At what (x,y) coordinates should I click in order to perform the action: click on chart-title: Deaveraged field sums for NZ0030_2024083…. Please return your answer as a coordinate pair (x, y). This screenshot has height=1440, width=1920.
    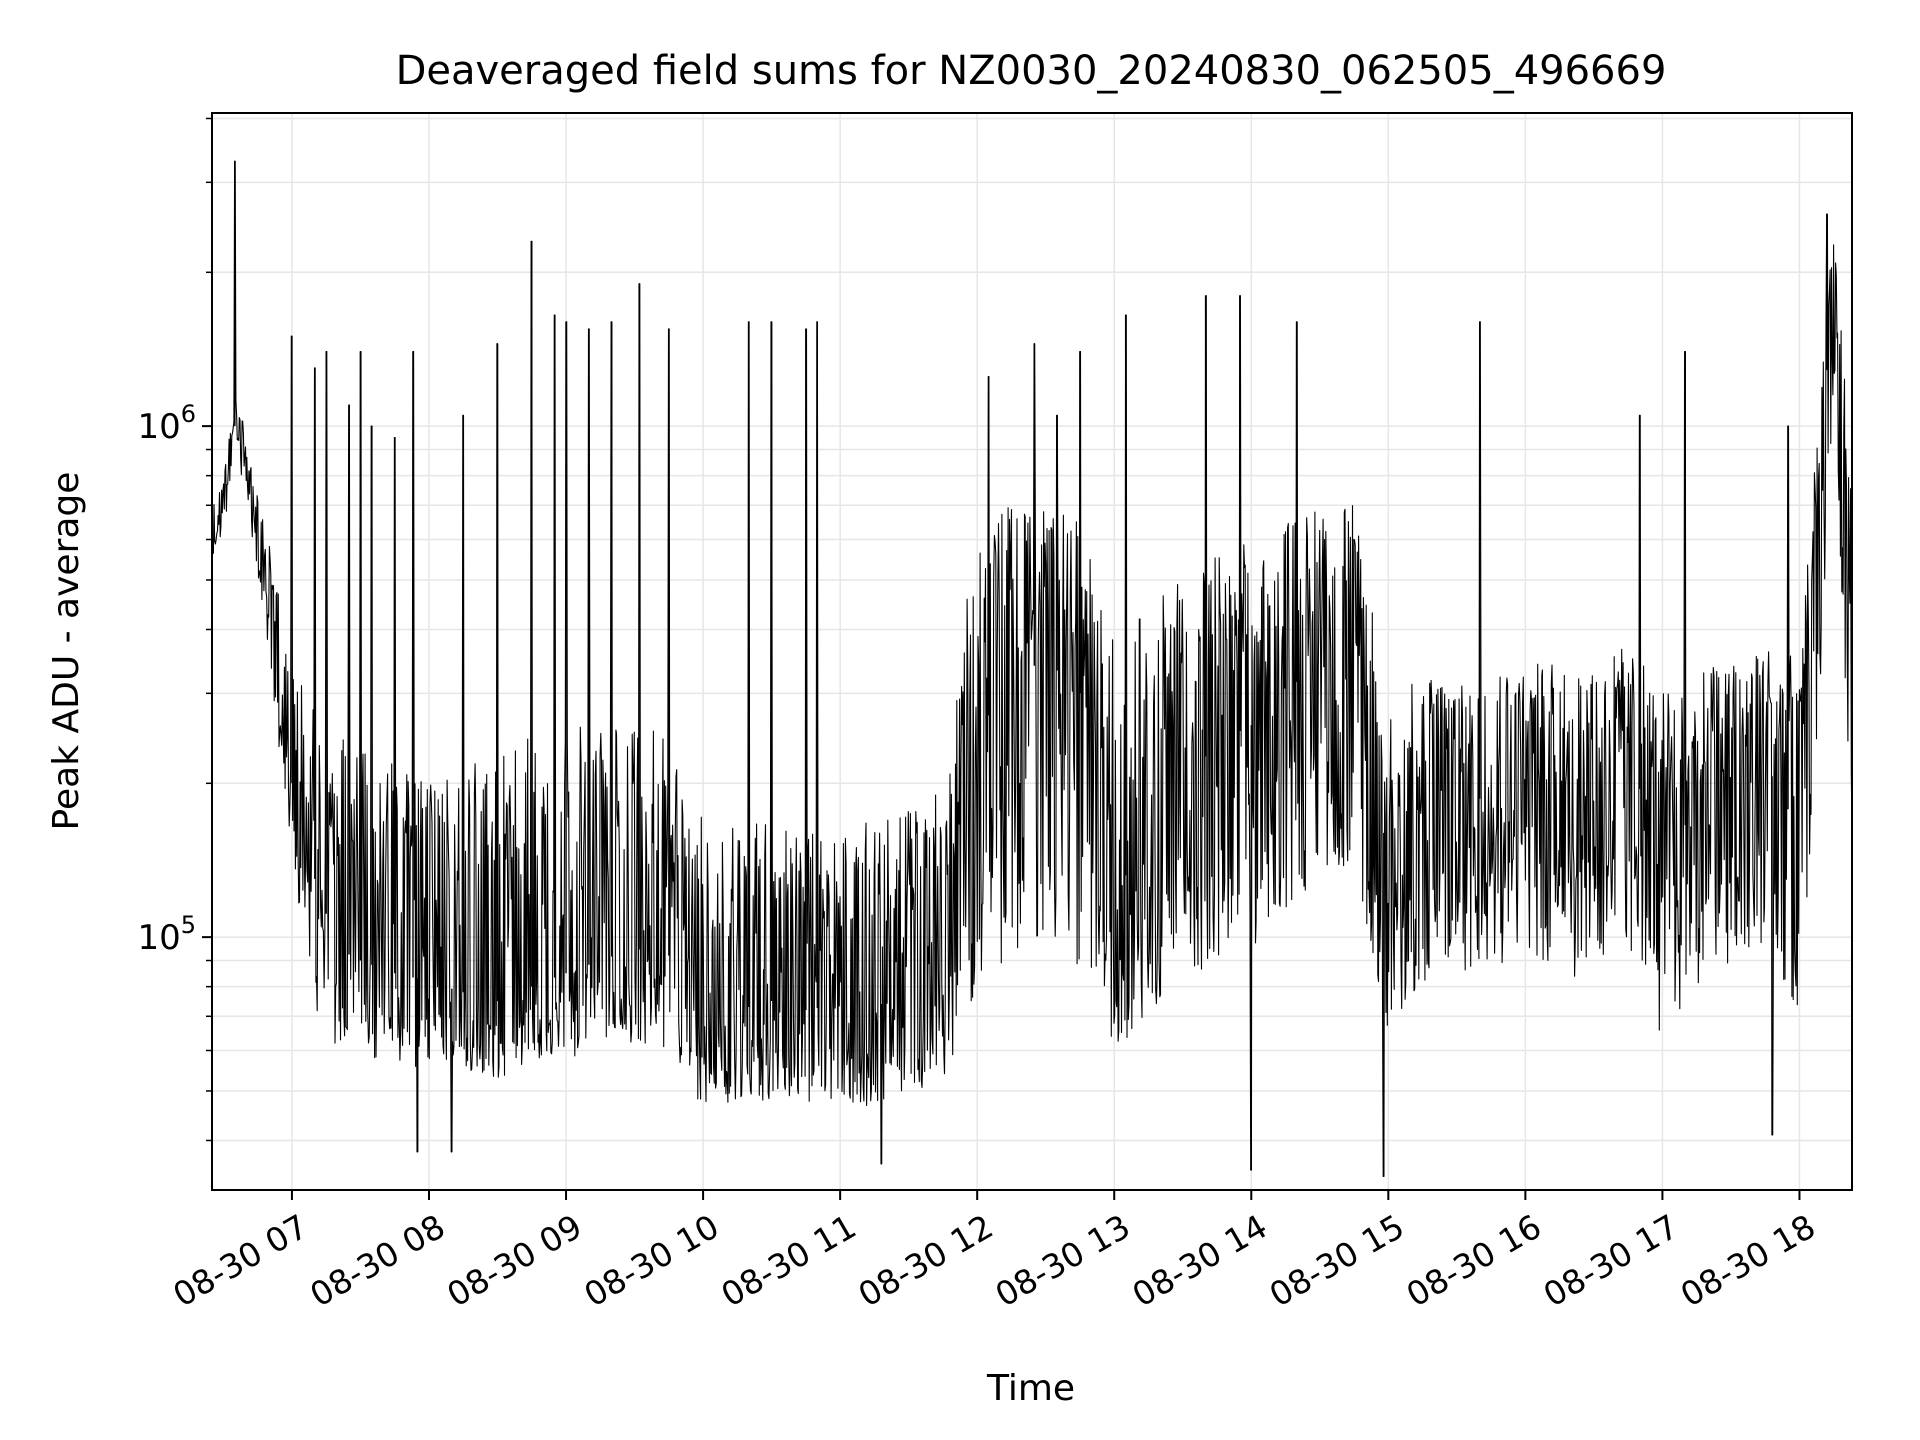
    Looking at the image, I should click on (1031, 71).